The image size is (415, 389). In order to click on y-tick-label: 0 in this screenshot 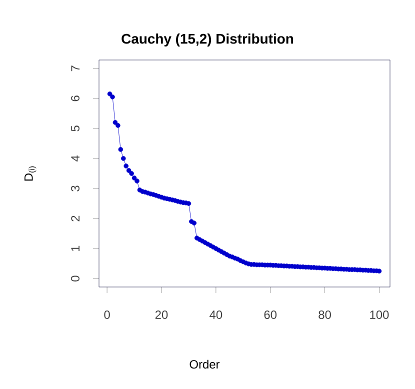, I will do `click(75, 279)`.